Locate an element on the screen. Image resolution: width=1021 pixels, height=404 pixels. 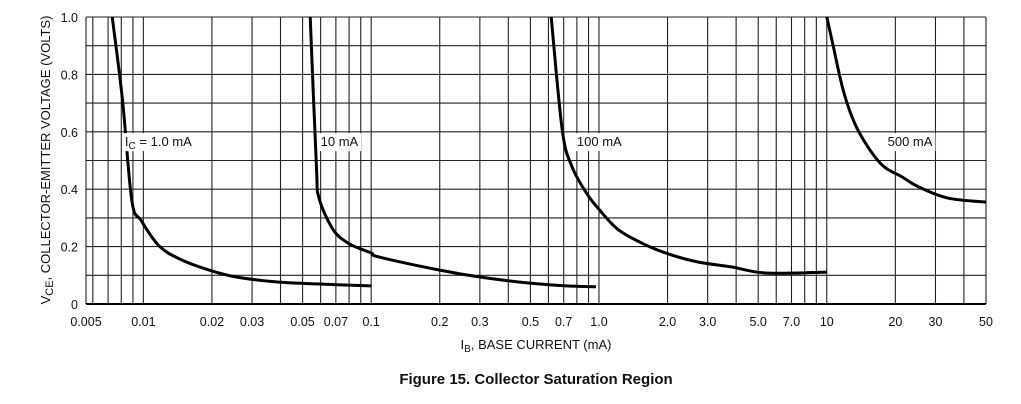
series-label: 500 mA is located at coordinates (910, 141).